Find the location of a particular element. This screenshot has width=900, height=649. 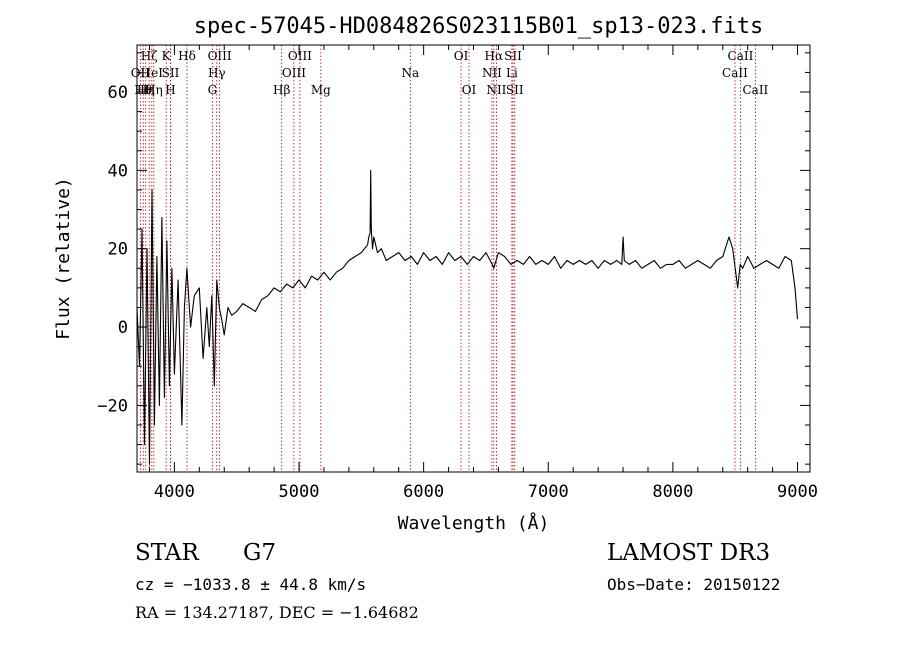

spectral-line-label: Hβ is located at coordinates (281, 90).